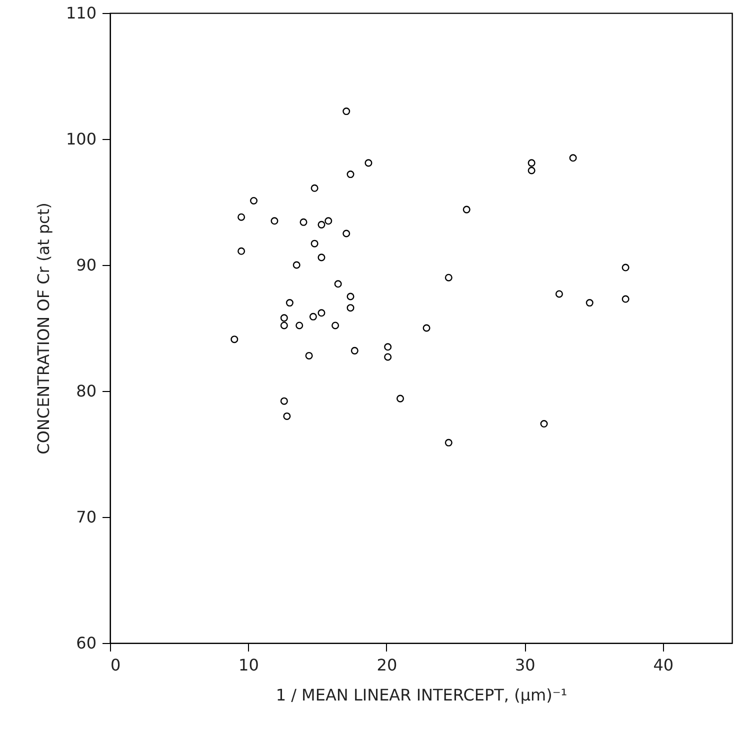 This screenshot has height=730, width=742. I want to click on y-tick-label: 90, so click(86, 265).